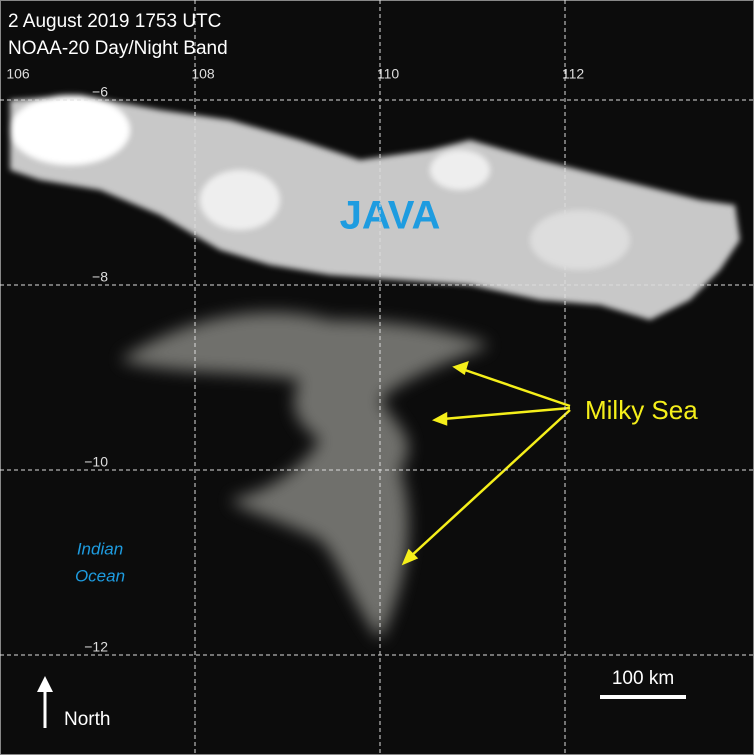 Image resolution: width=754 pixels, height=755 pixels. Describe the element at coordinates (486, 463) in the screenshot. I see `pointer-arrows` at that location.